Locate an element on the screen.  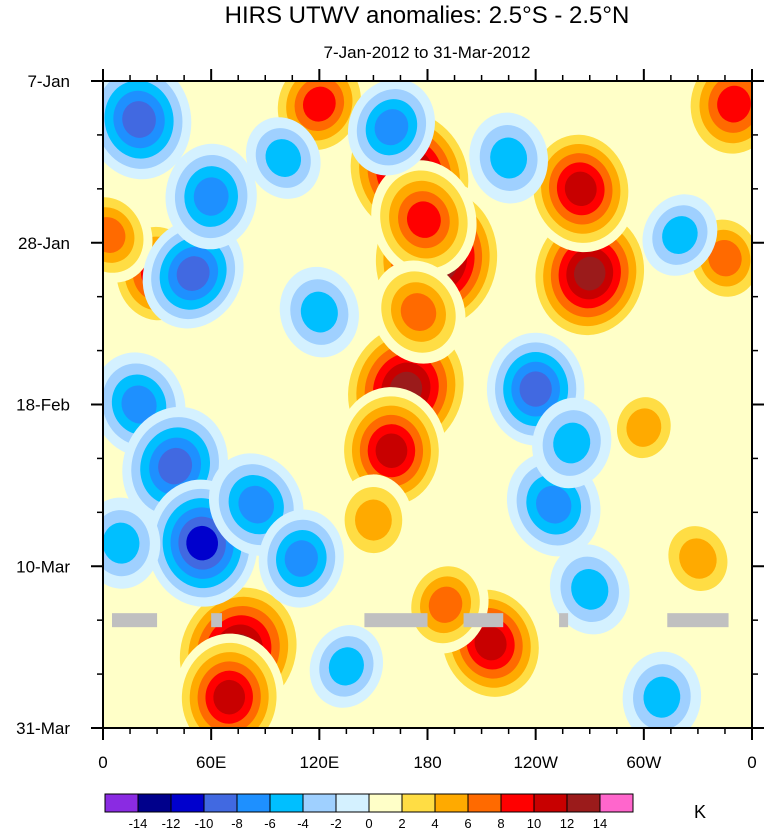
colorbar-level-label: 6 is located at coordinates (467, 823).